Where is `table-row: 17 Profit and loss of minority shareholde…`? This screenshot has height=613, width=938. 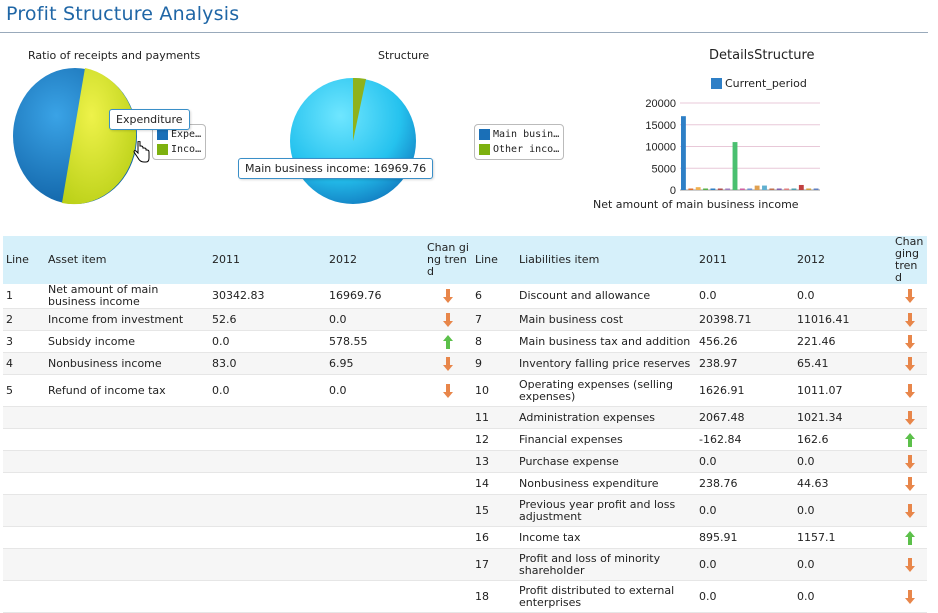
table-row: 17 Profit and loss of minority shareholde… is located at coordinates (465, 564).